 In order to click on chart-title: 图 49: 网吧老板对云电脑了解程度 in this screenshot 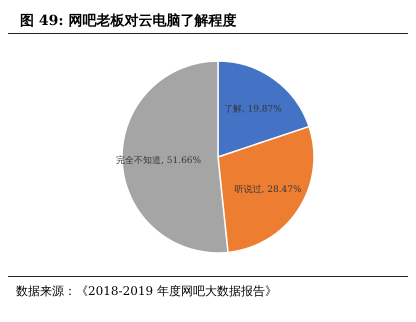, I will do `click(208, 21)`.